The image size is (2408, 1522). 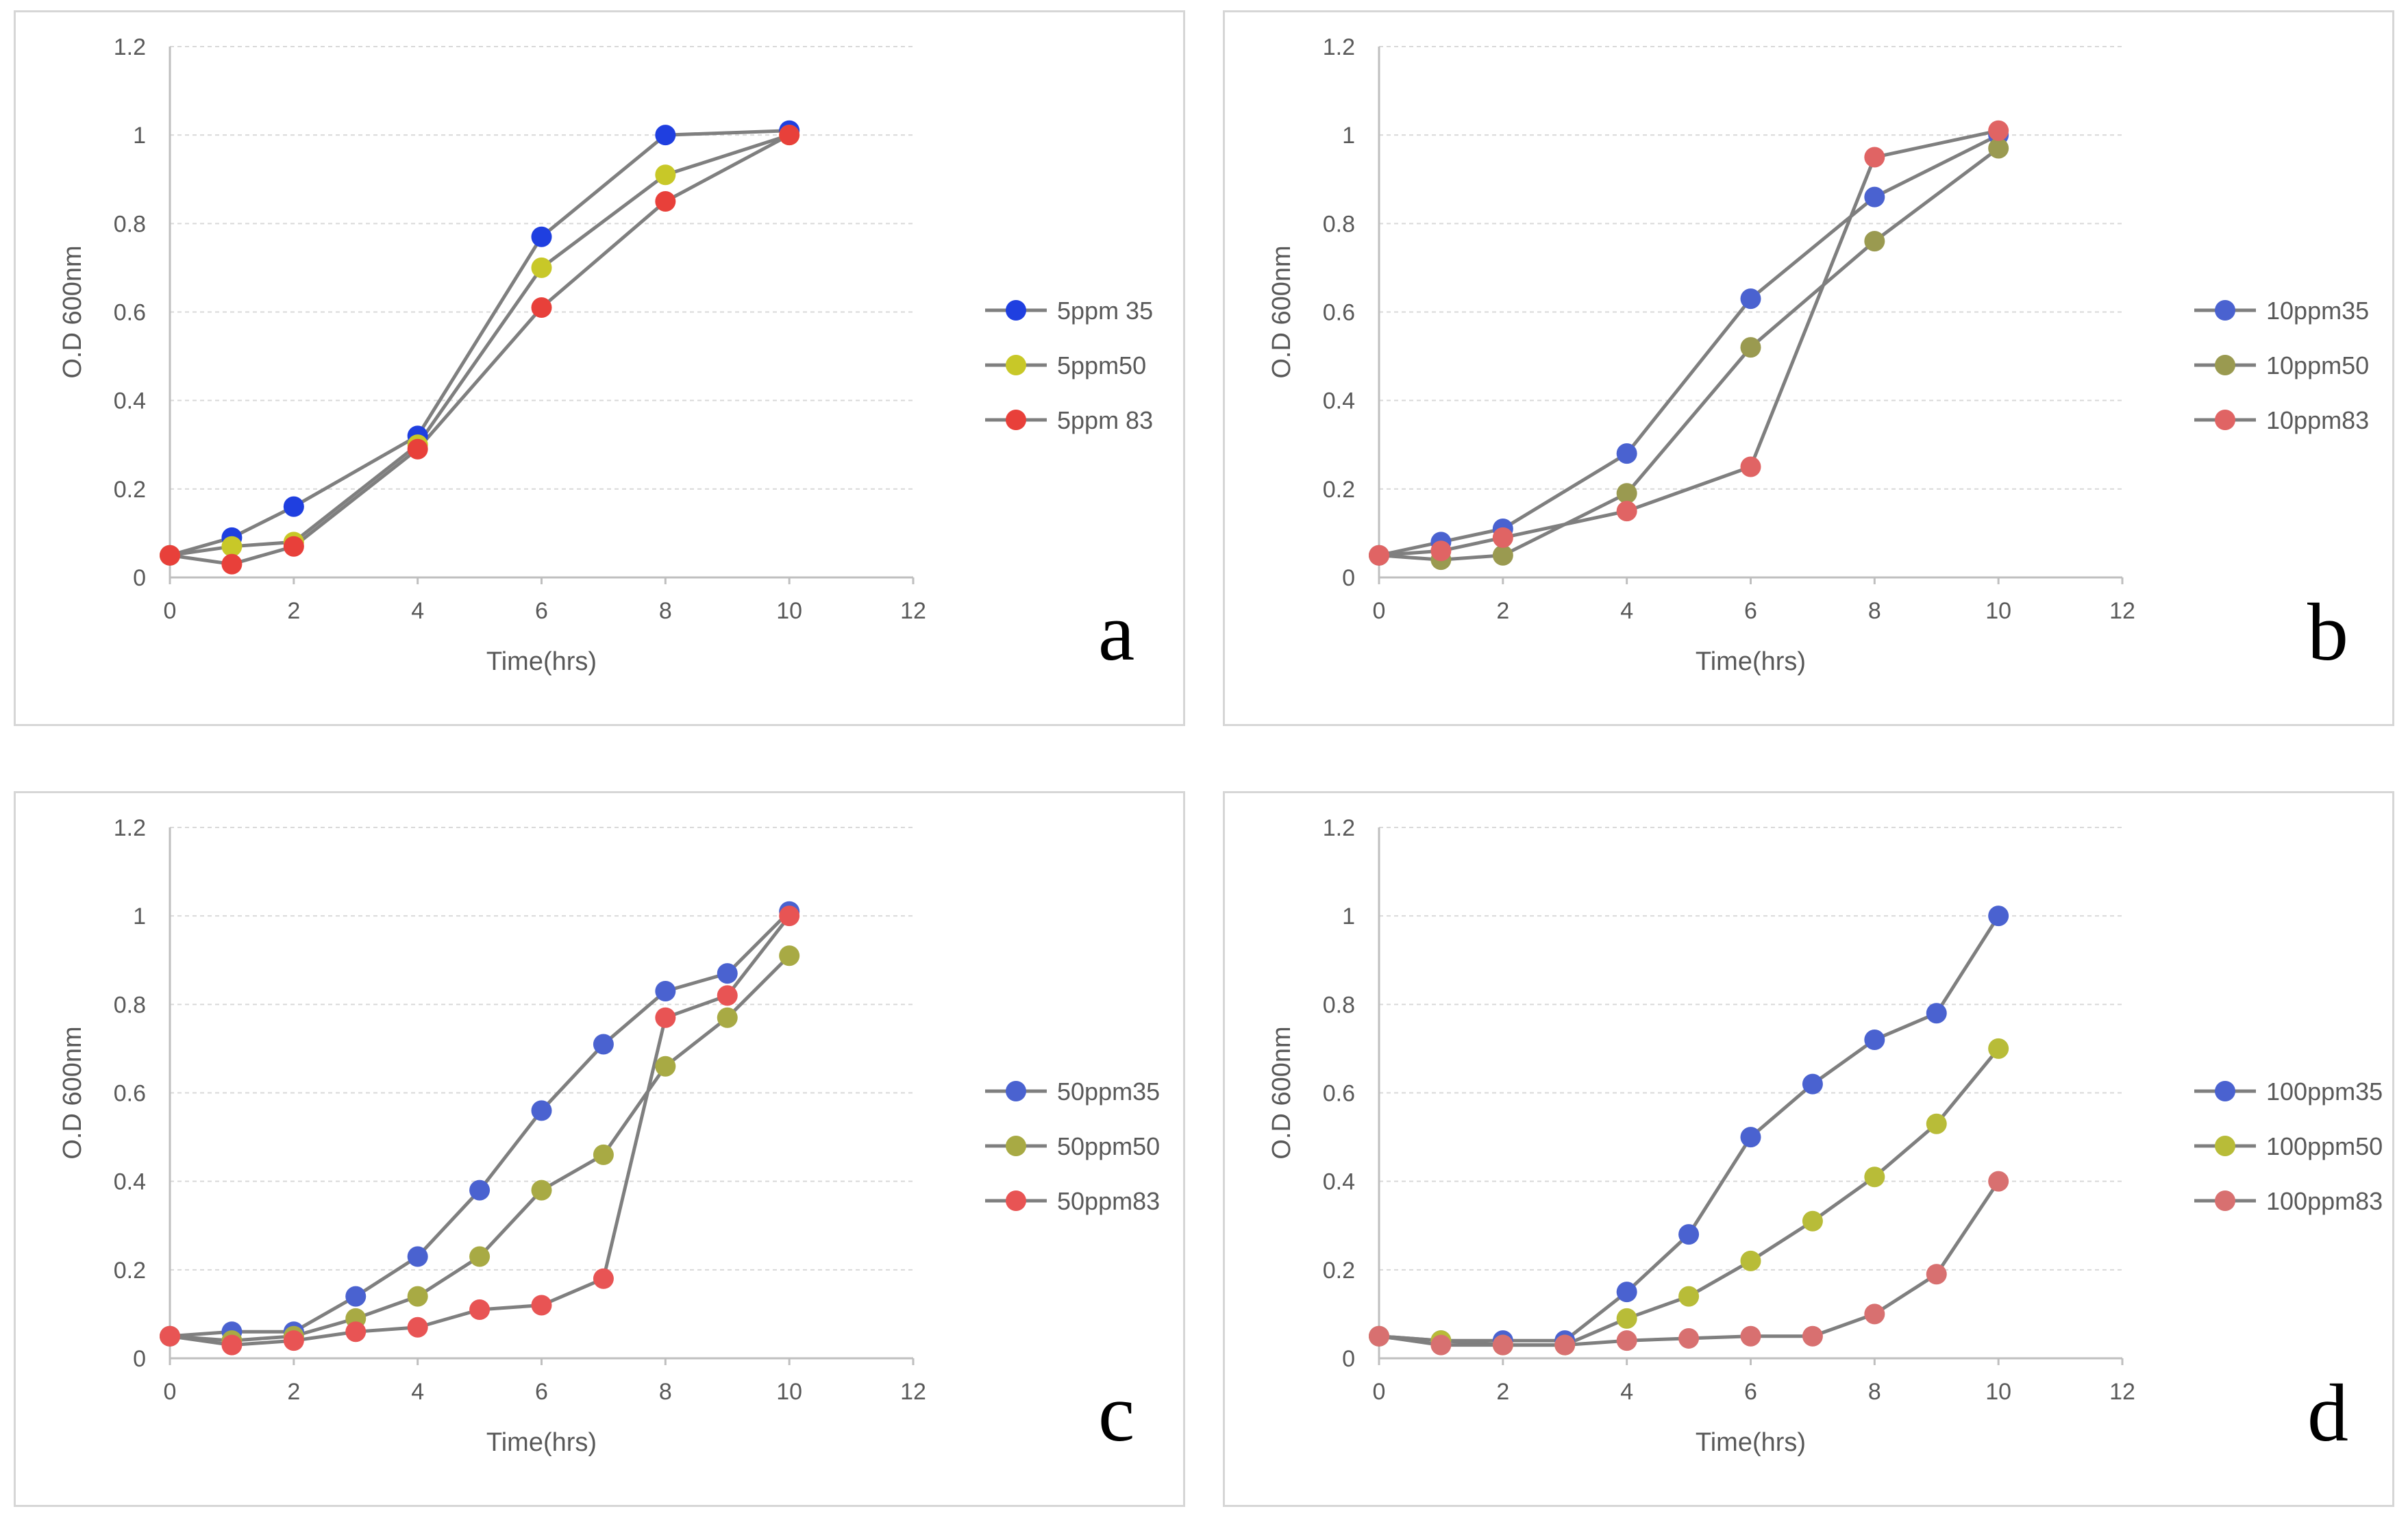 I want to click on legend-item-100ppm50: 100ppm50, so click(x=2288, y=1146).